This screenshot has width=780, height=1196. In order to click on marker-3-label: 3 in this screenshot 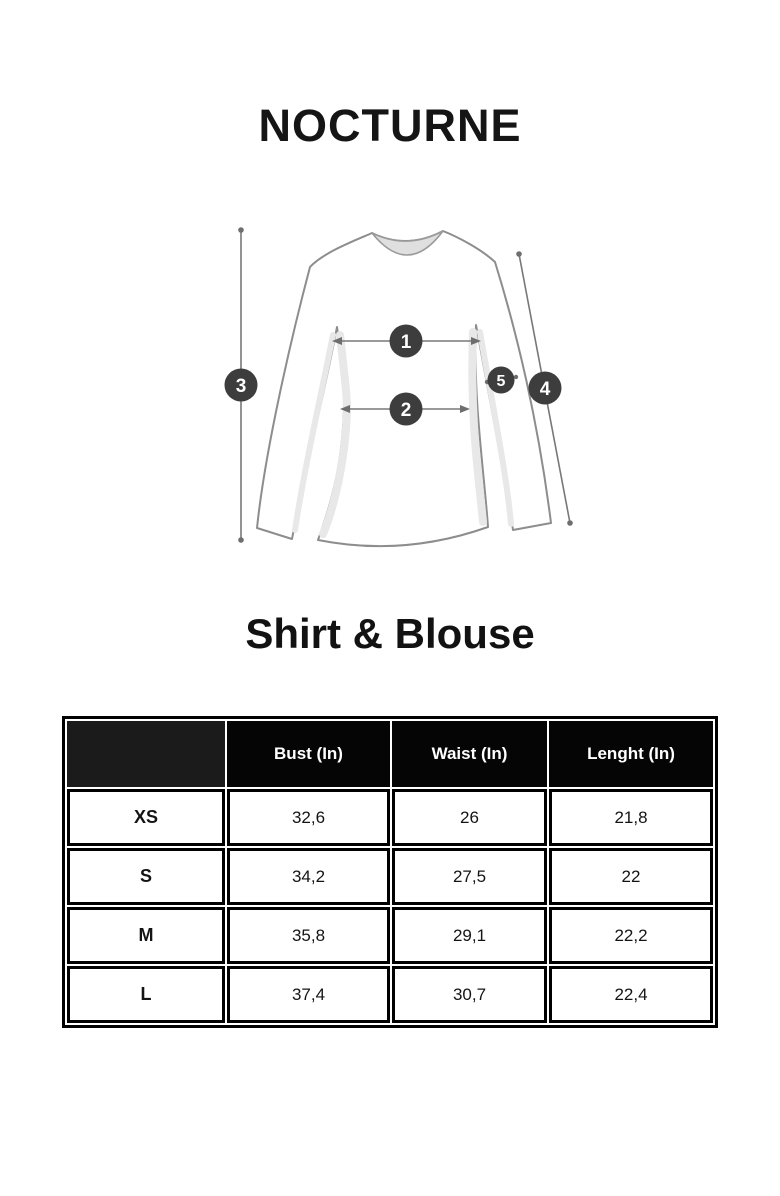, I will do `click(241, 386)`.